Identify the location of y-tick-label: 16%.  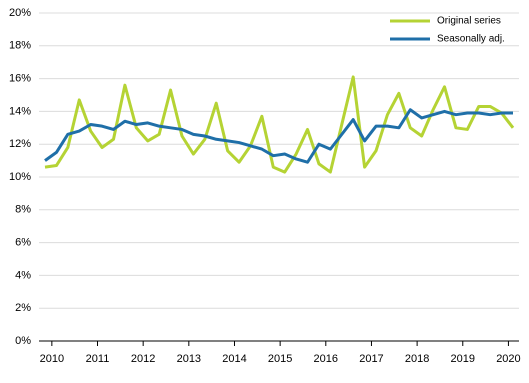
(20, 79).